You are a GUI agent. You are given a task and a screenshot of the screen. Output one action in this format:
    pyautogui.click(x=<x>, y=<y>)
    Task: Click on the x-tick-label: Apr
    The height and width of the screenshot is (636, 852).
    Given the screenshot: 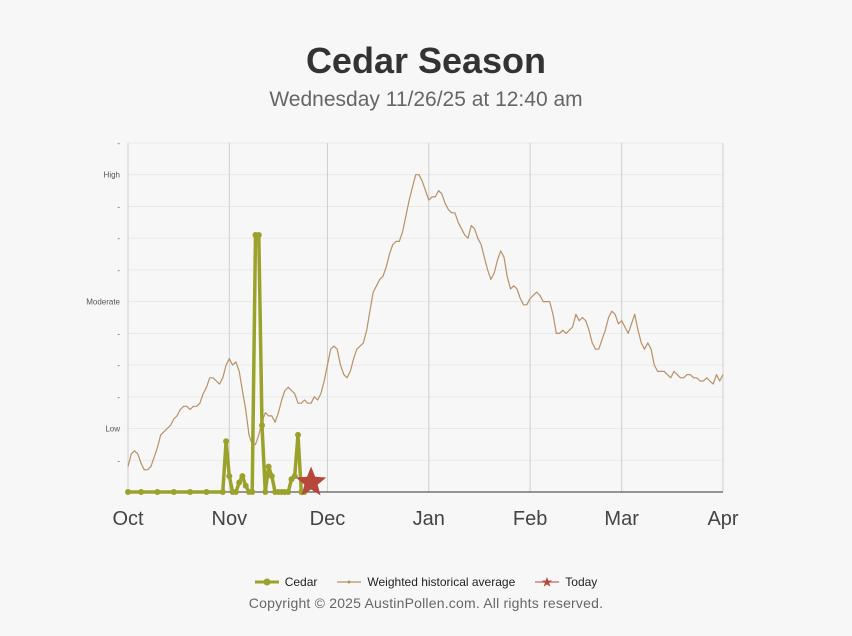 What is the action you would take?
    pyautogui.click(x=722, y=519)
    